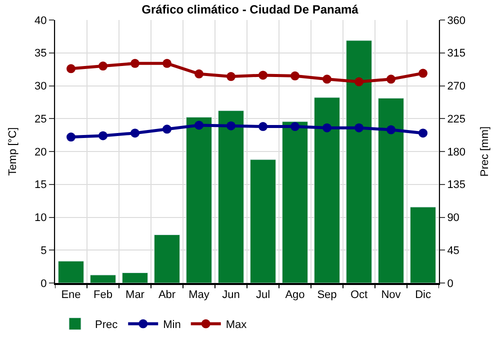  What do you see at coordinates (456, 119) in the screenshot?
I see `y2-tick-label: 225` at bounding box center [456, 119].